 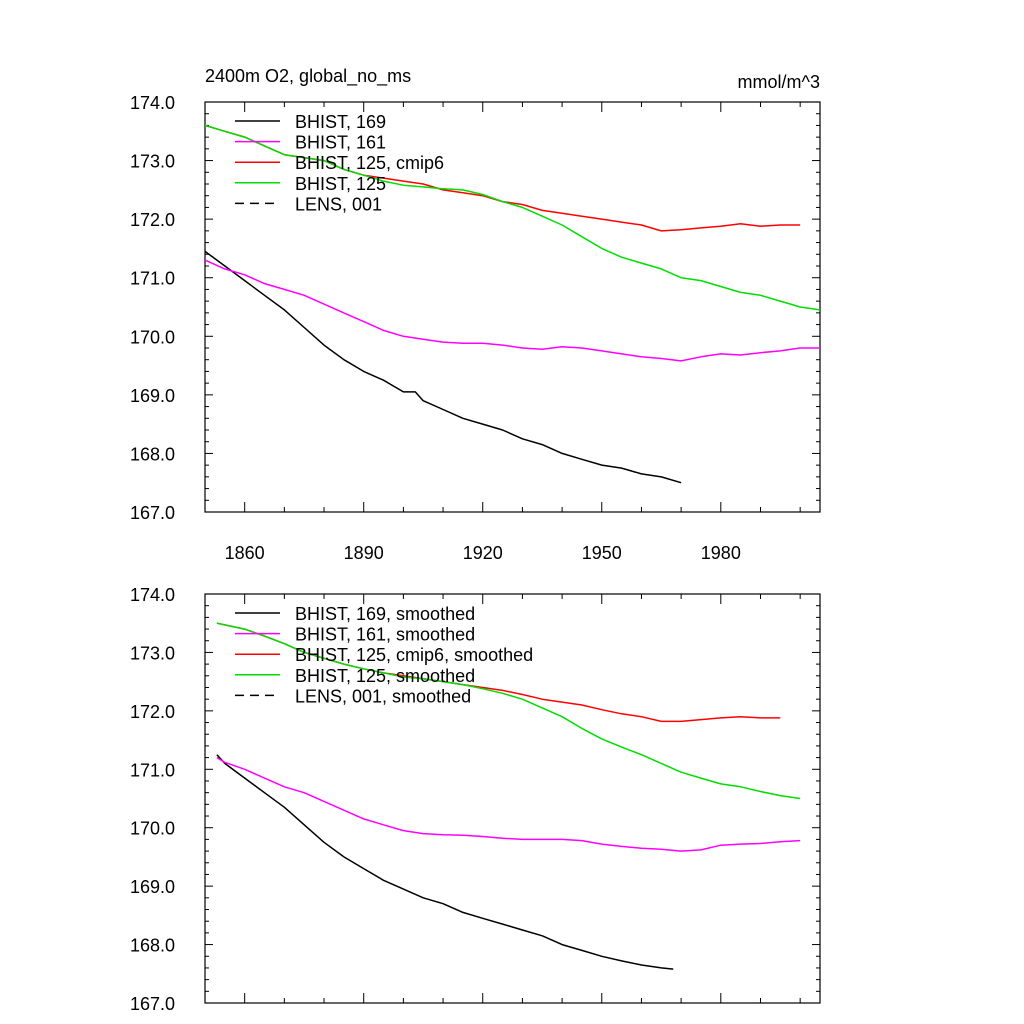 What do you see at coordinates (385, 614) in the screenshot?
I see `legend-label: BHIST, 169, smoothed` at bounding box center [385, 614].